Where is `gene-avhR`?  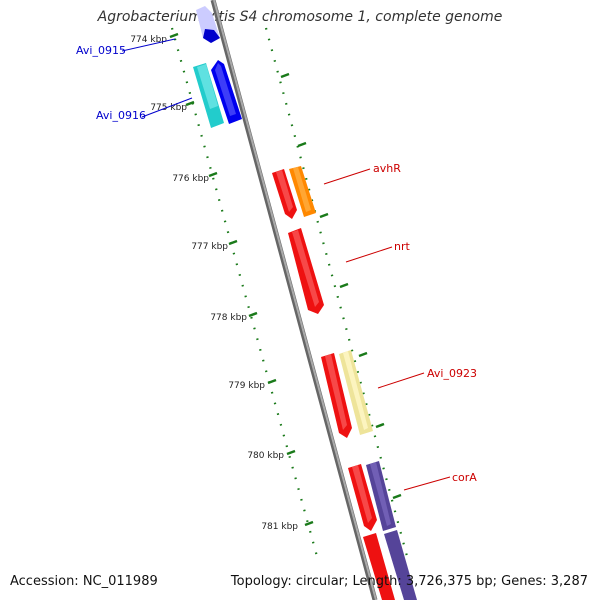 gene-avhR is located at coordinates (302, 191).